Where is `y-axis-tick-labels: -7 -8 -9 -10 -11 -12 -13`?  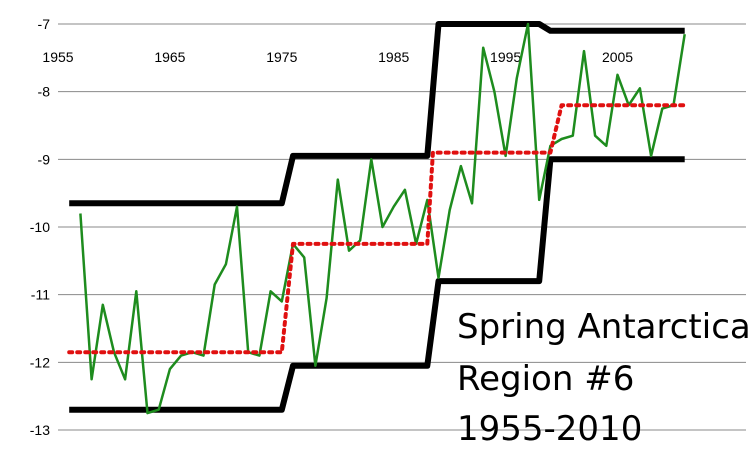
y-axis-tick-labels: -7 -8 -9 -10 -11 -12 -13 is located at coordinates (40, 227).